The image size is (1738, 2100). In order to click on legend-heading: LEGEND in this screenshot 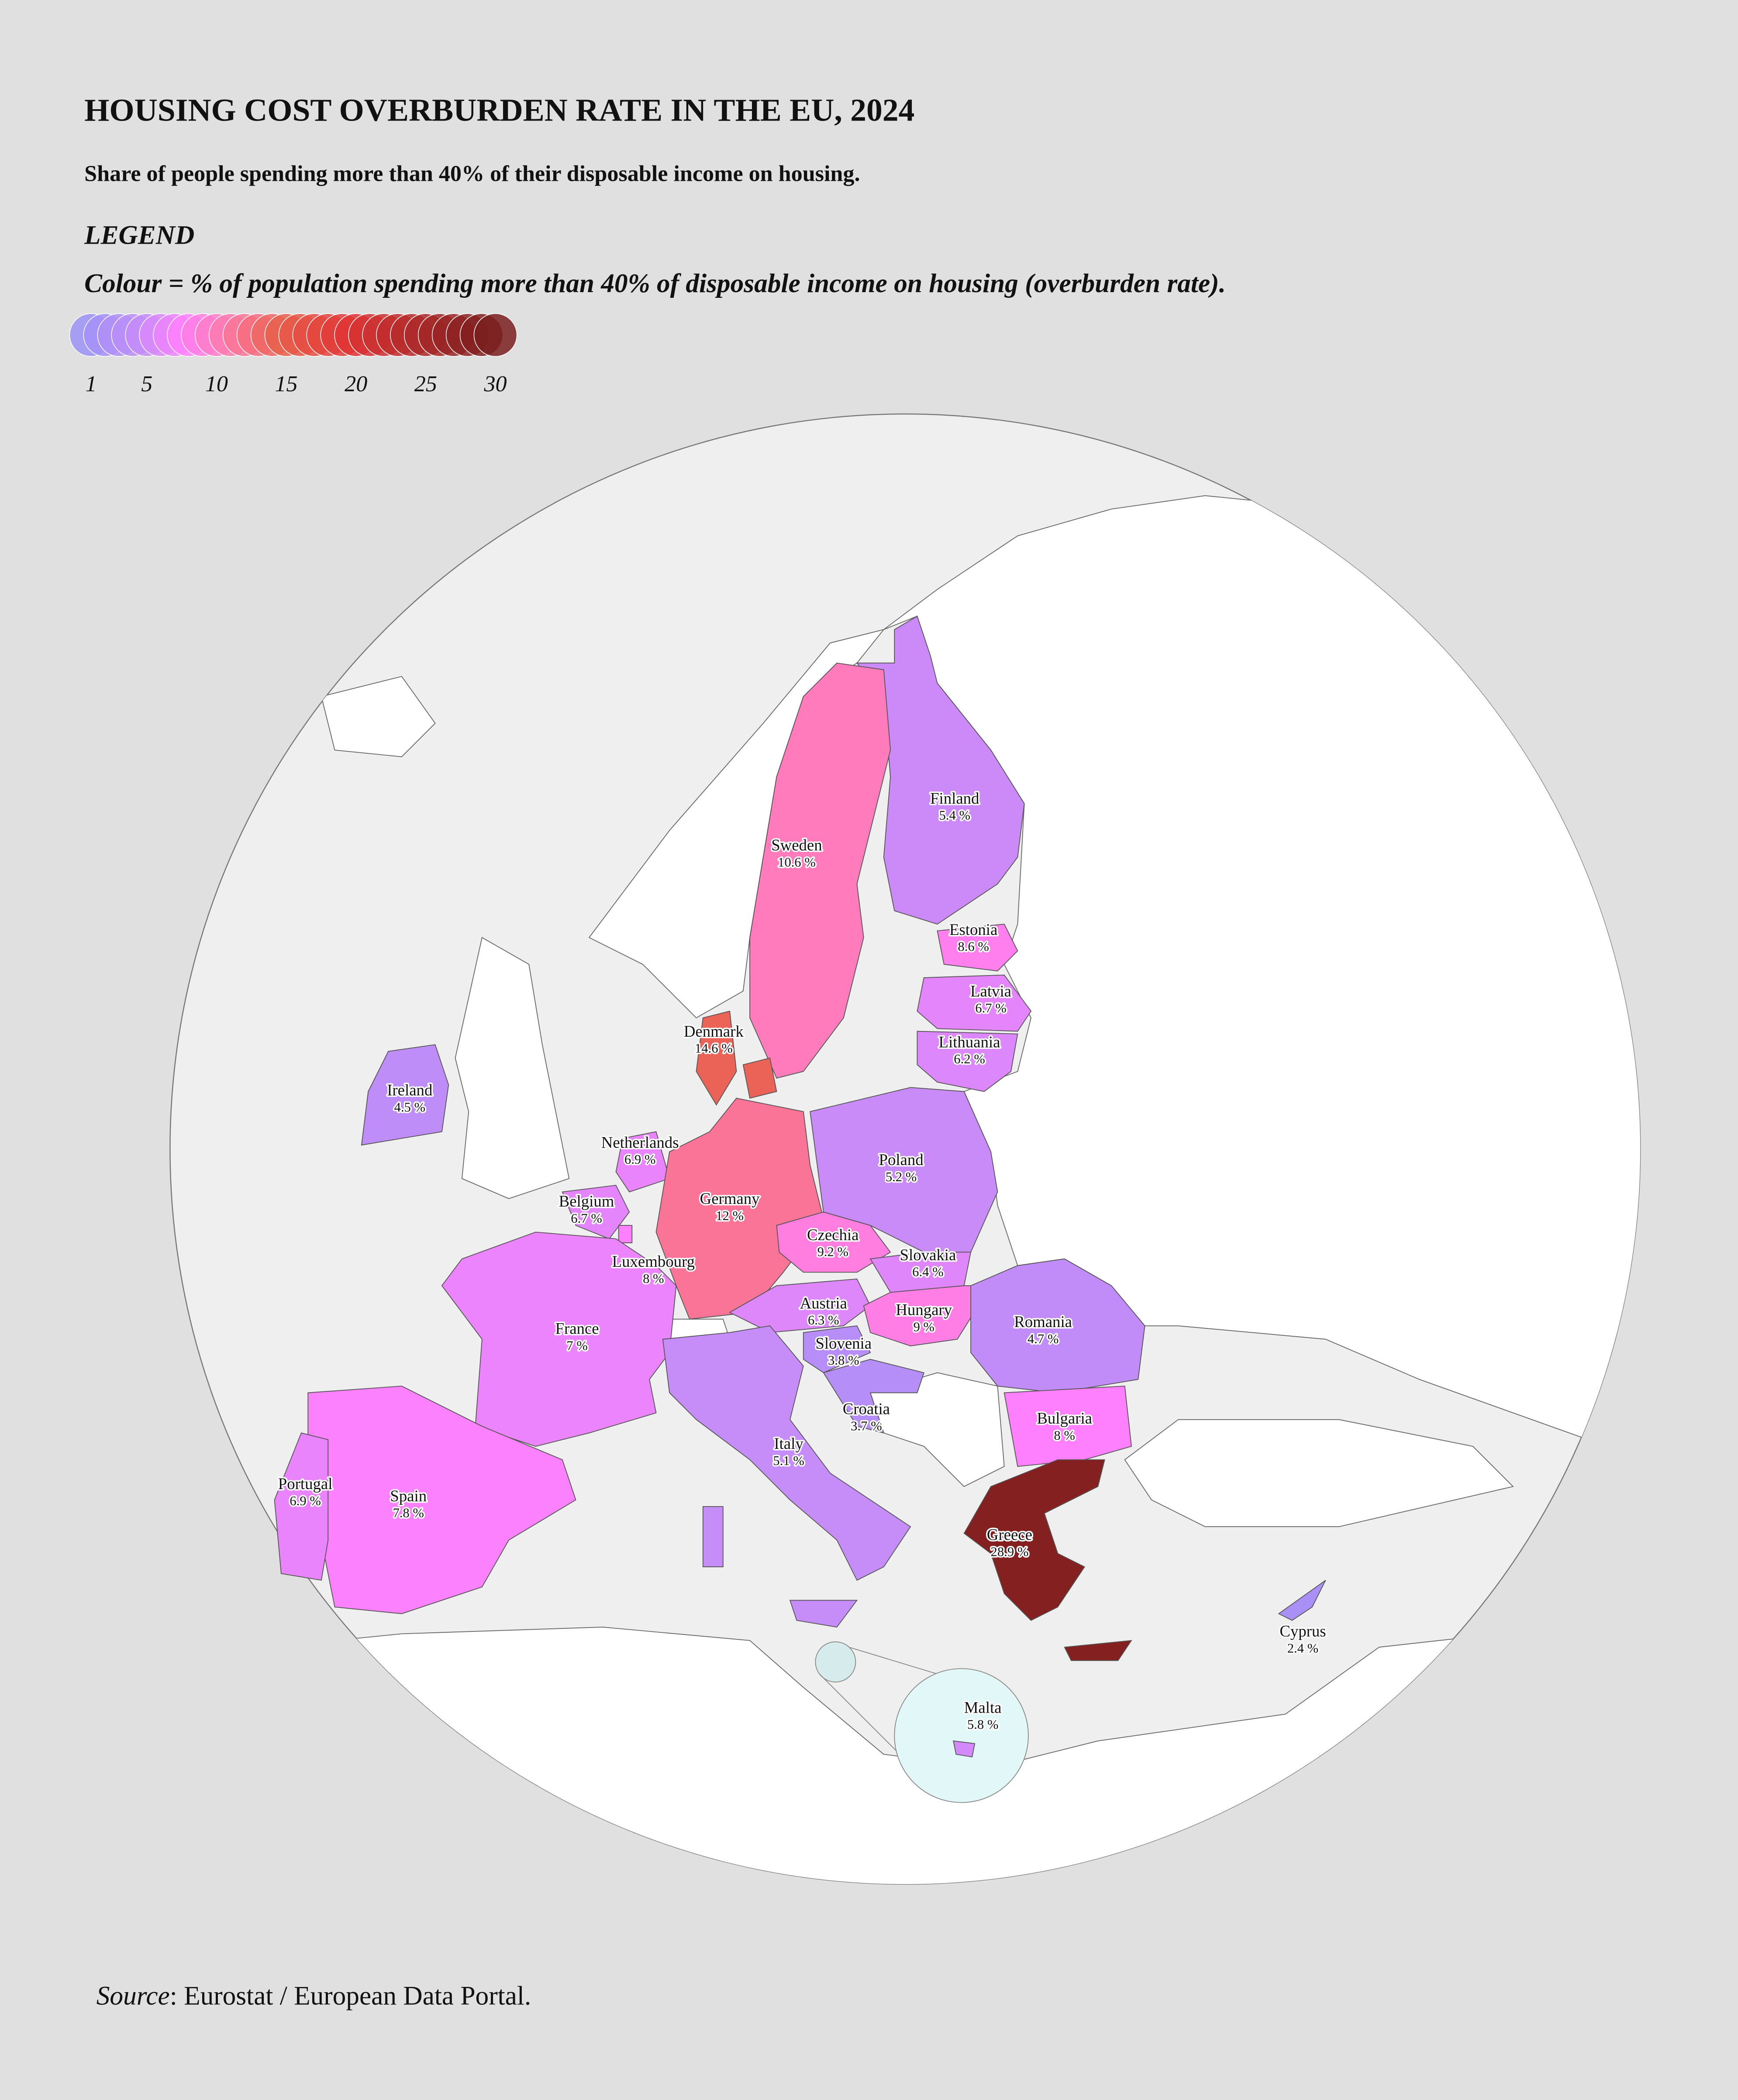, I will do `click(139, 235)`.